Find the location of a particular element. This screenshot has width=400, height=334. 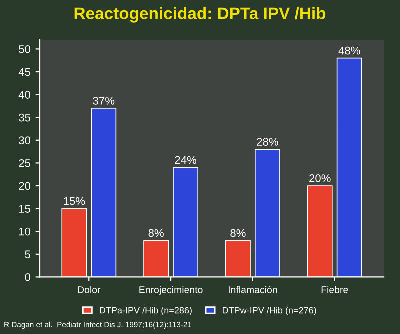

legend-label: DTPa-IPV /Hib (n=286) is located at coordinates (146, 311).